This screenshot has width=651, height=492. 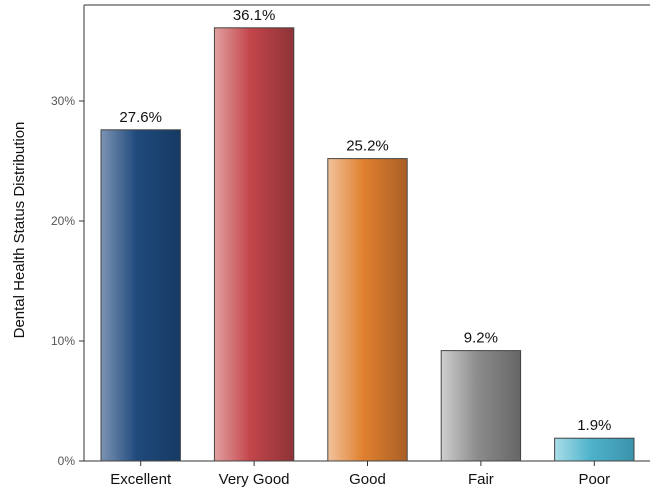 What do you see at coordinates (67, 461) in the screenshot?
I see `y-tick-label: 0%` at bounding box center [67, 461].